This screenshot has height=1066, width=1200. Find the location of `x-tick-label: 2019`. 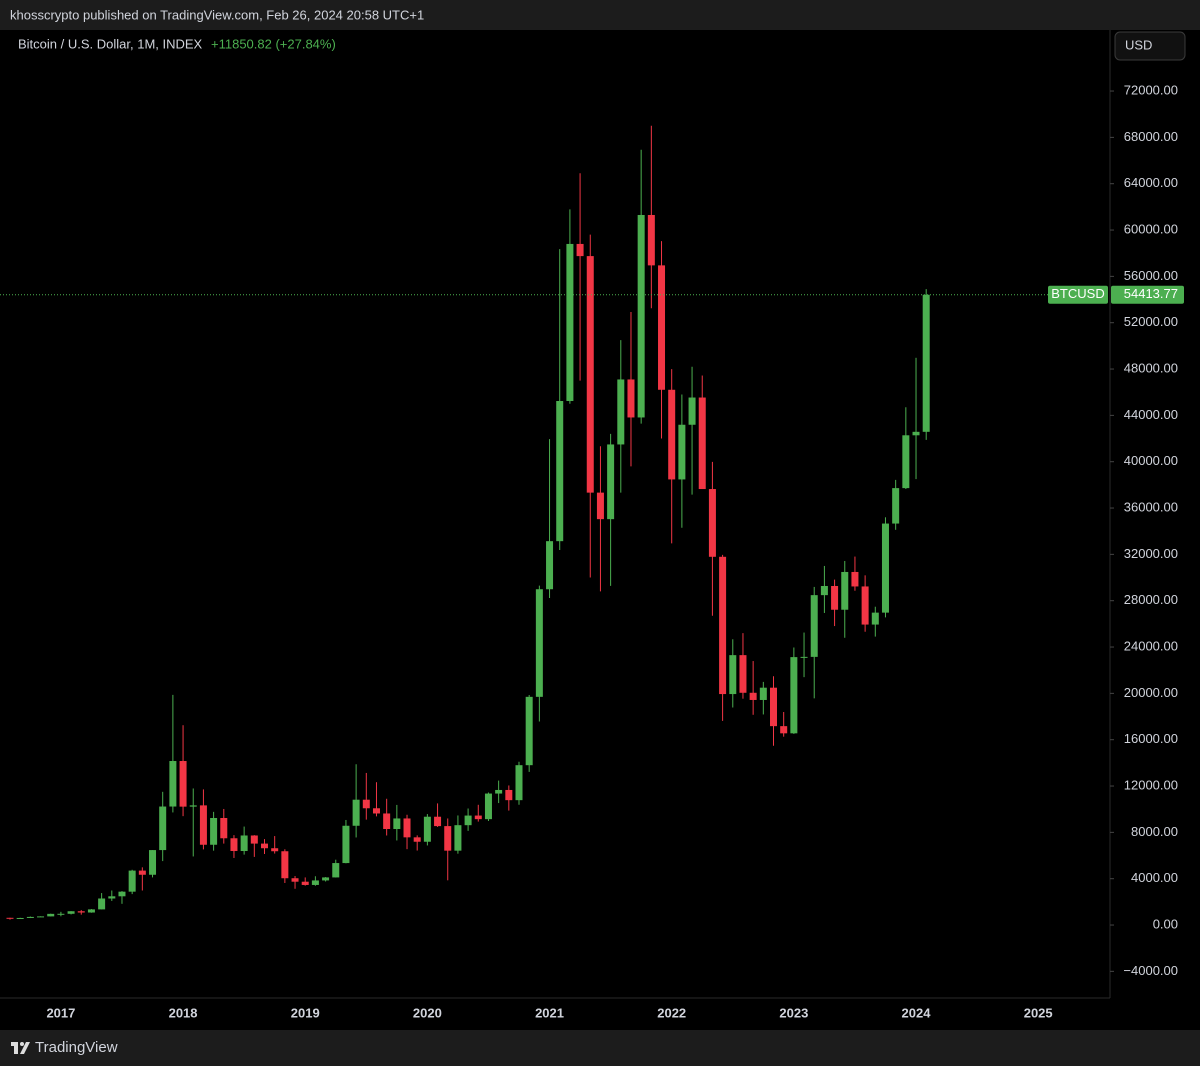

x-tick-label: 2019 is located at coordinates (305, 1012).